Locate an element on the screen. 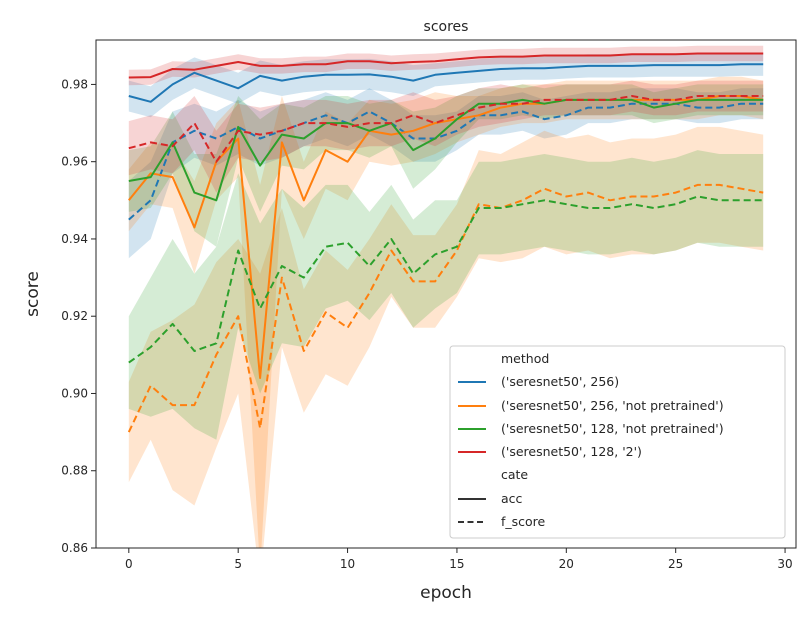  line-2-acc is located at coordinates (446, 150).